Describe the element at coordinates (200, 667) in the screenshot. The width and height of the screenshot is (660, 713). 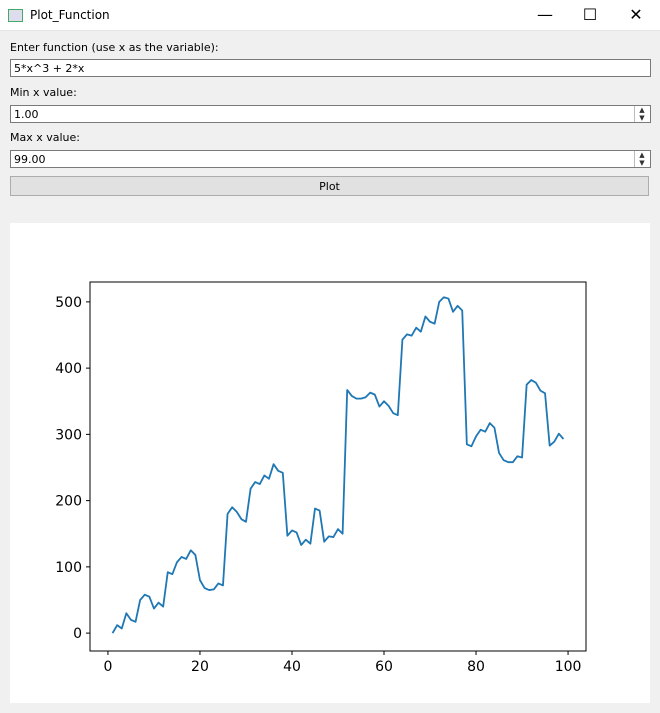
I see `x-tick-label: 20` at that location.